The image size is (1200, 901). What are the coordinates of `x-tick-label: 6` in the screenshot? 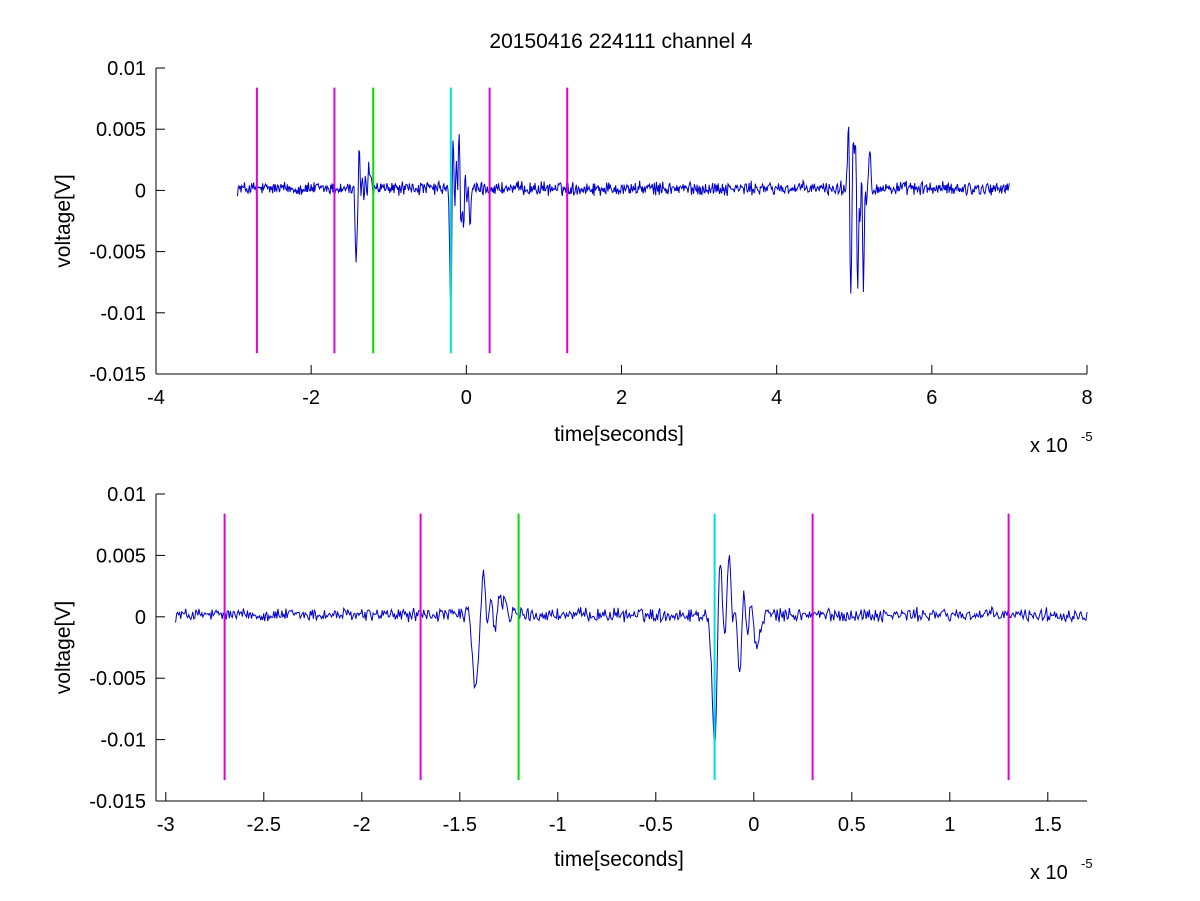 It's located at (931, 398).